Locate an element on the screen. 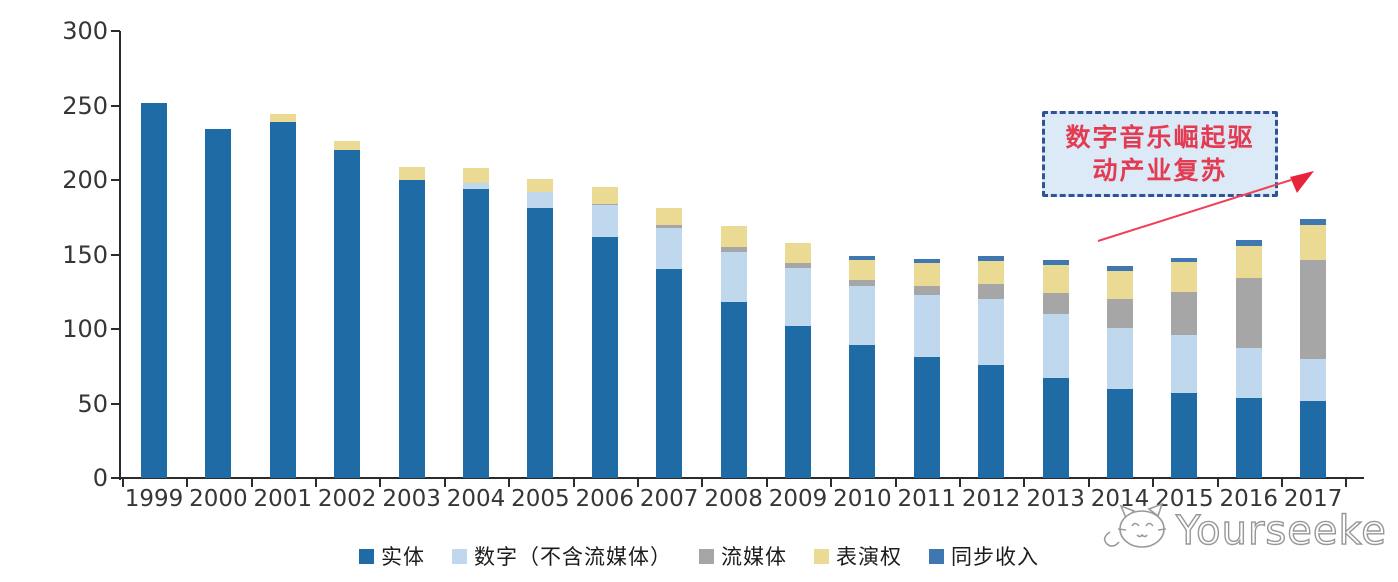 Image resolution: width=1398 pixels, height=582 pixels. bar-2002 is located at coordinates (347, 309).